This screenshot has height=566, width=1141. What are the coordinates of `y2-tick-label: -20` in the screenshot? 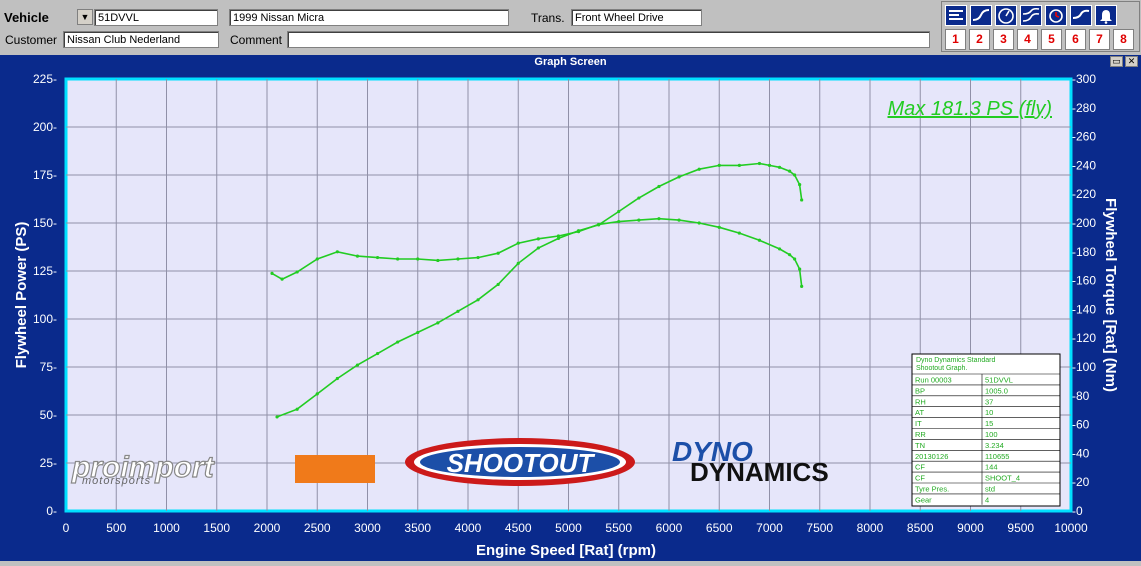 It's located at (1081, 482).